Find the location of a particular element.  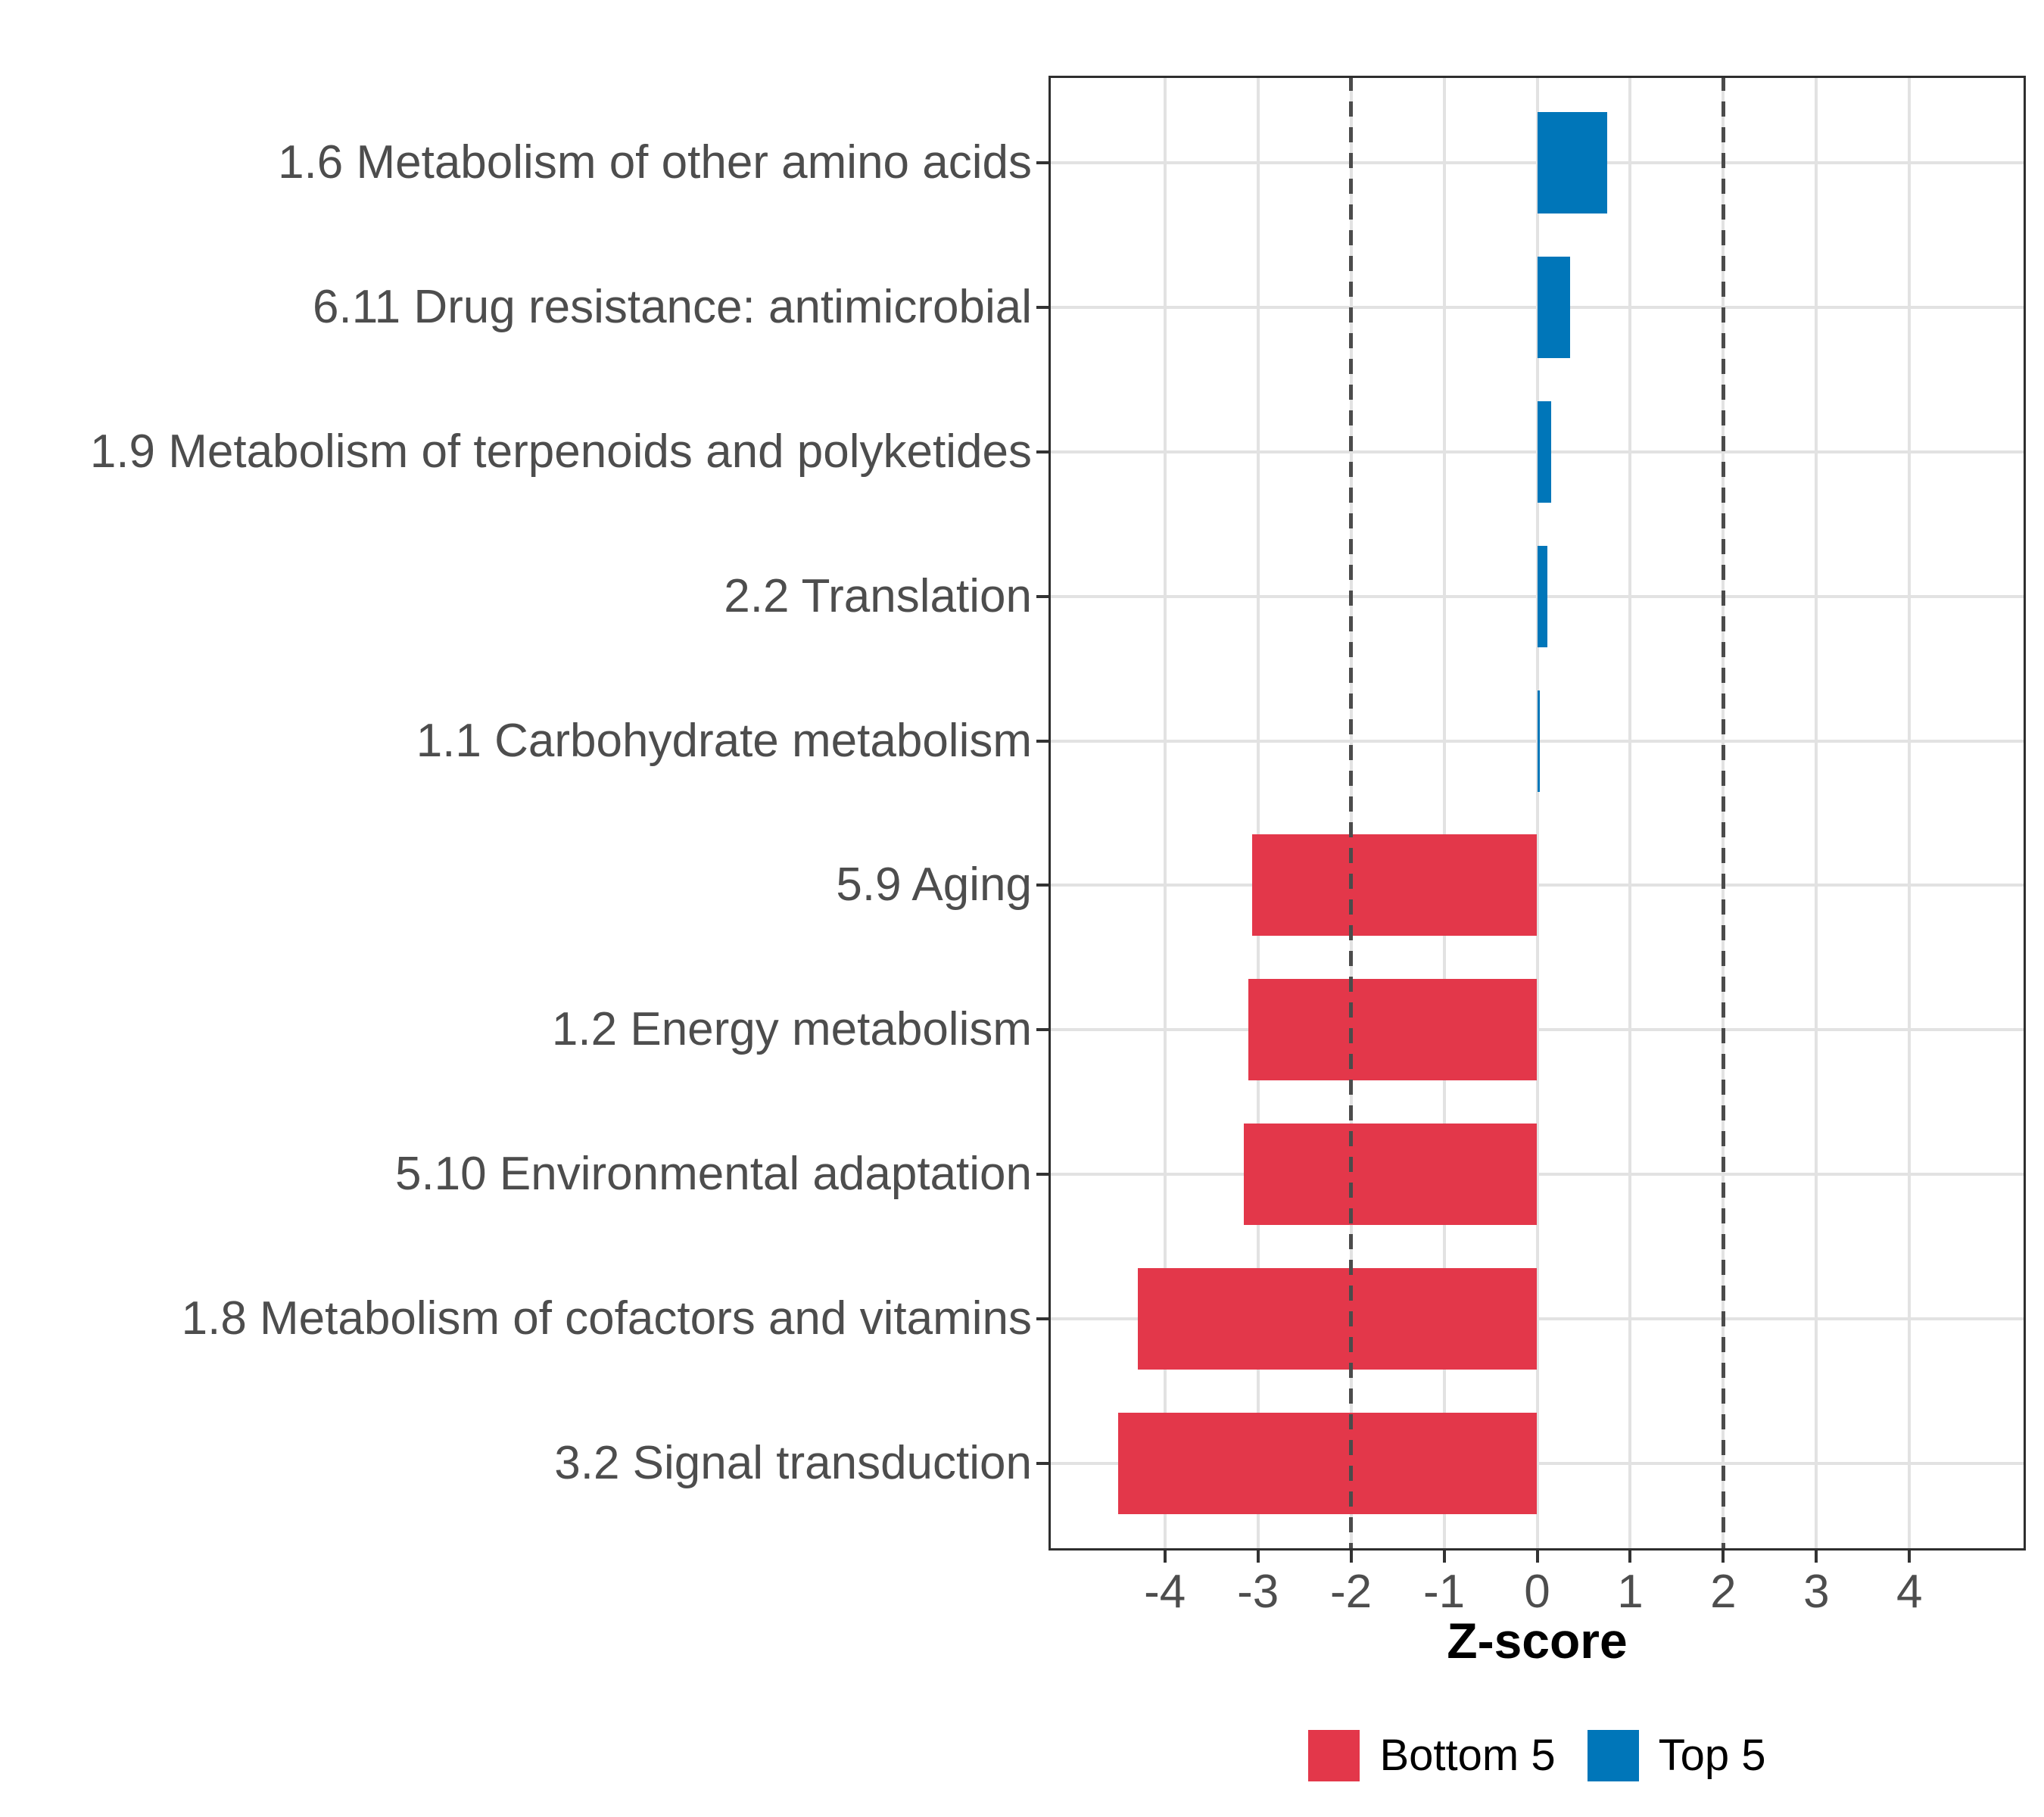

y-axis-label: 2.2 Translation is located at coordinates (878, 595).